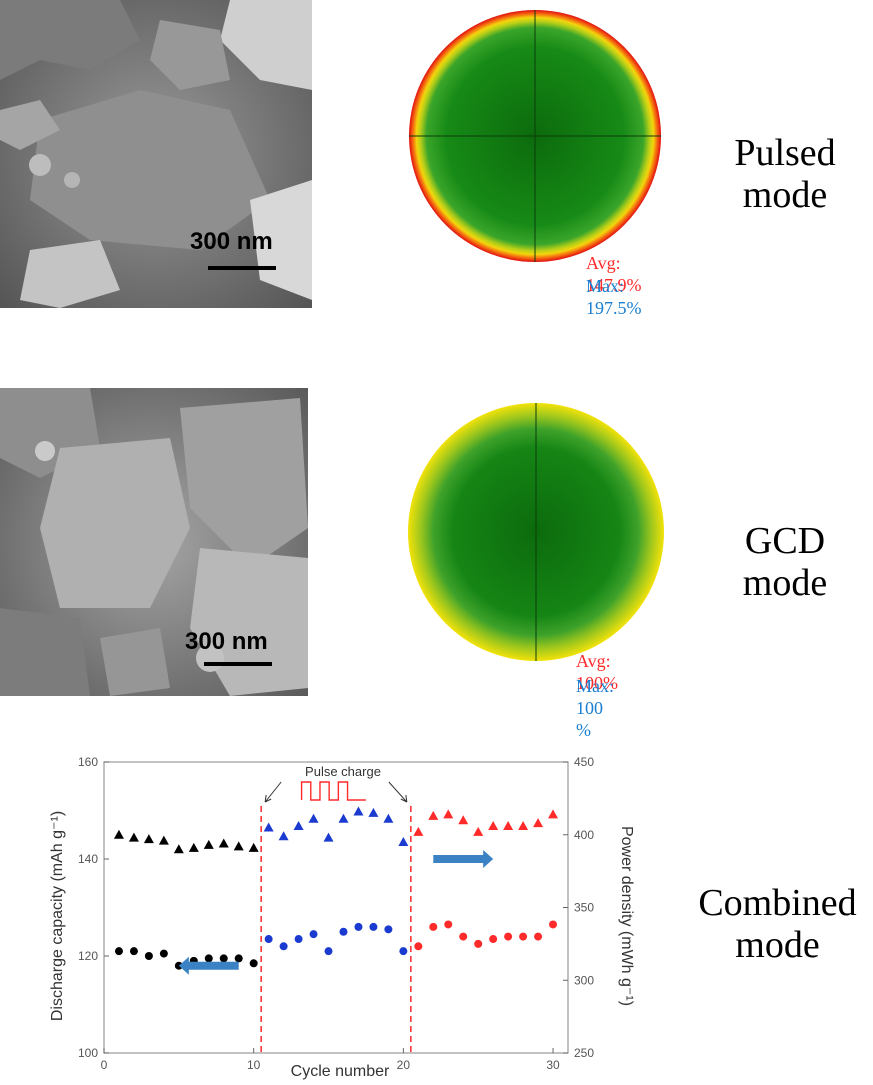 This screenshot has height=1085, width=873. I want to click on distribution-map-pulsed, so click(535, 136).